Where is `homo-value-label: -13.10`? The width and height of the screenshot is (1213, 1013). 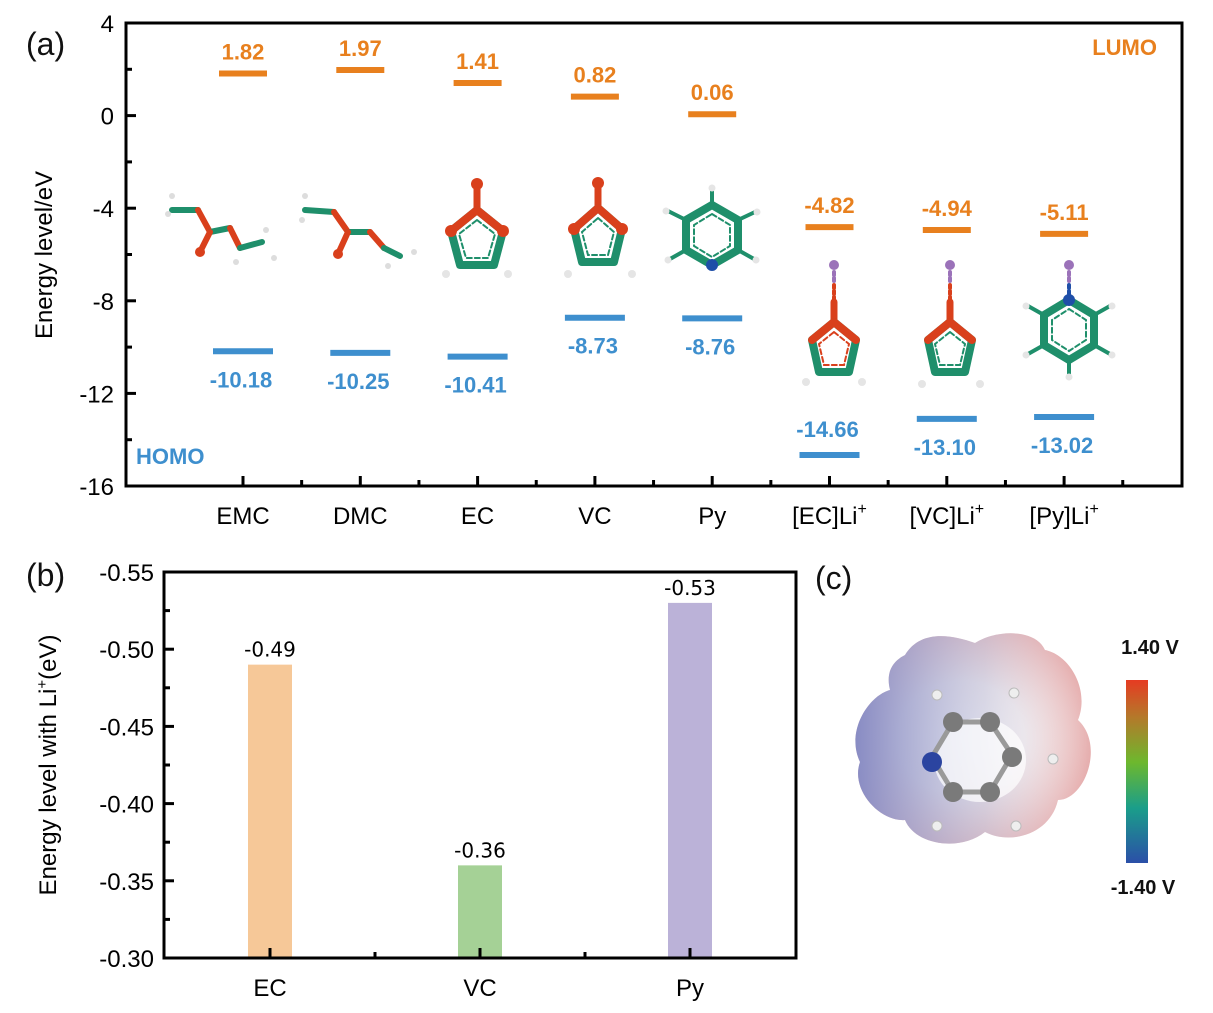
homo-value-label: -13.10 is located at coordinates (945, 447).